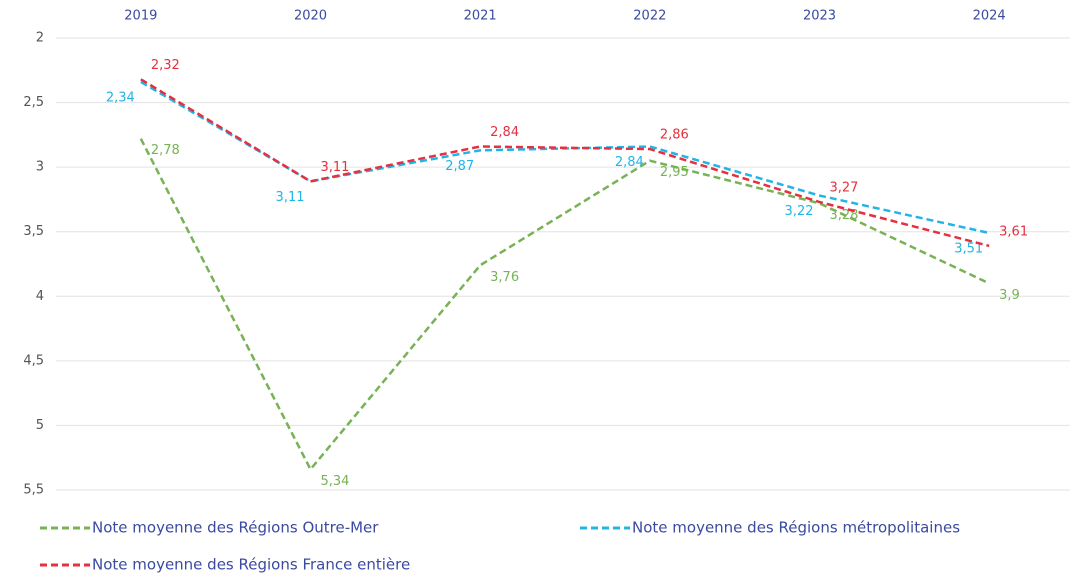  What do you see at coordinates (674, 135) in the screenshot?
I see `data-label: 2,86` at bounding box center [674, 135].